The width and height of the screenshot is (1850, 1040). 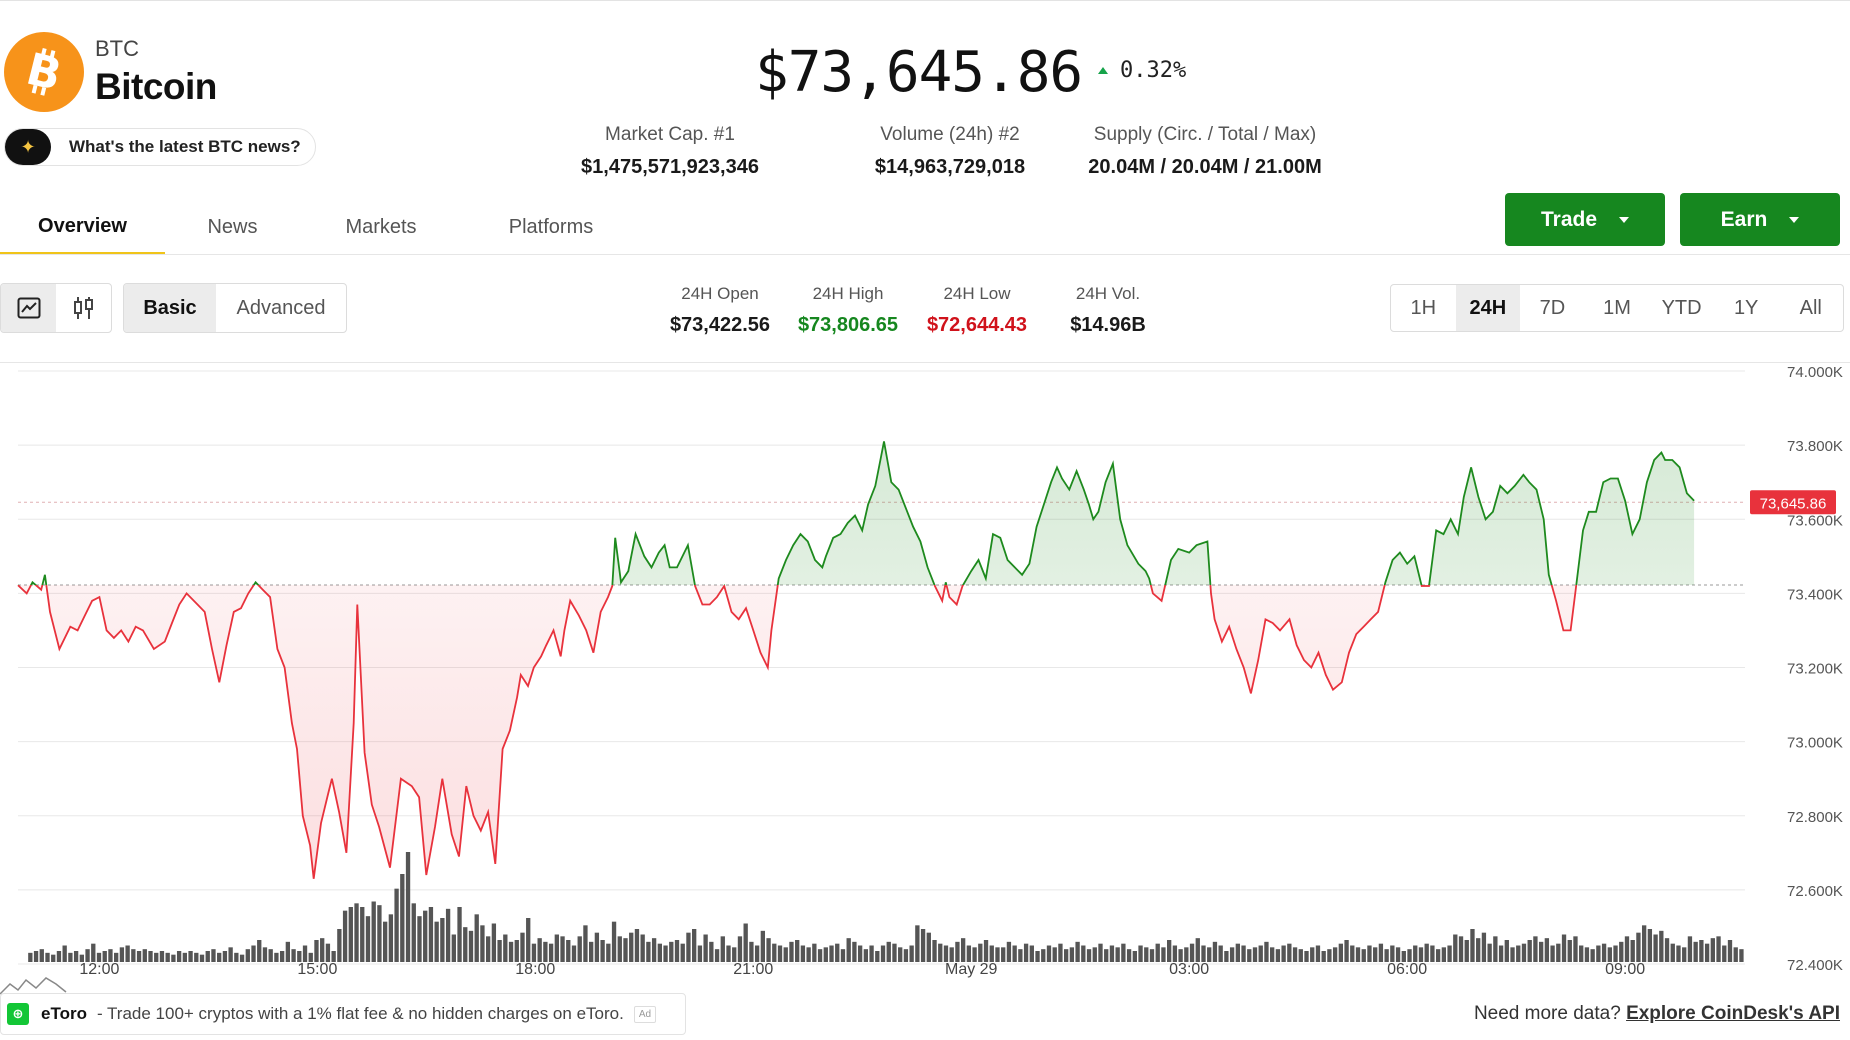 What do you see at coordinates (1488, 308) in the screenshot?
I see `range-24h: 24H` at bounding box center [1488, 308].